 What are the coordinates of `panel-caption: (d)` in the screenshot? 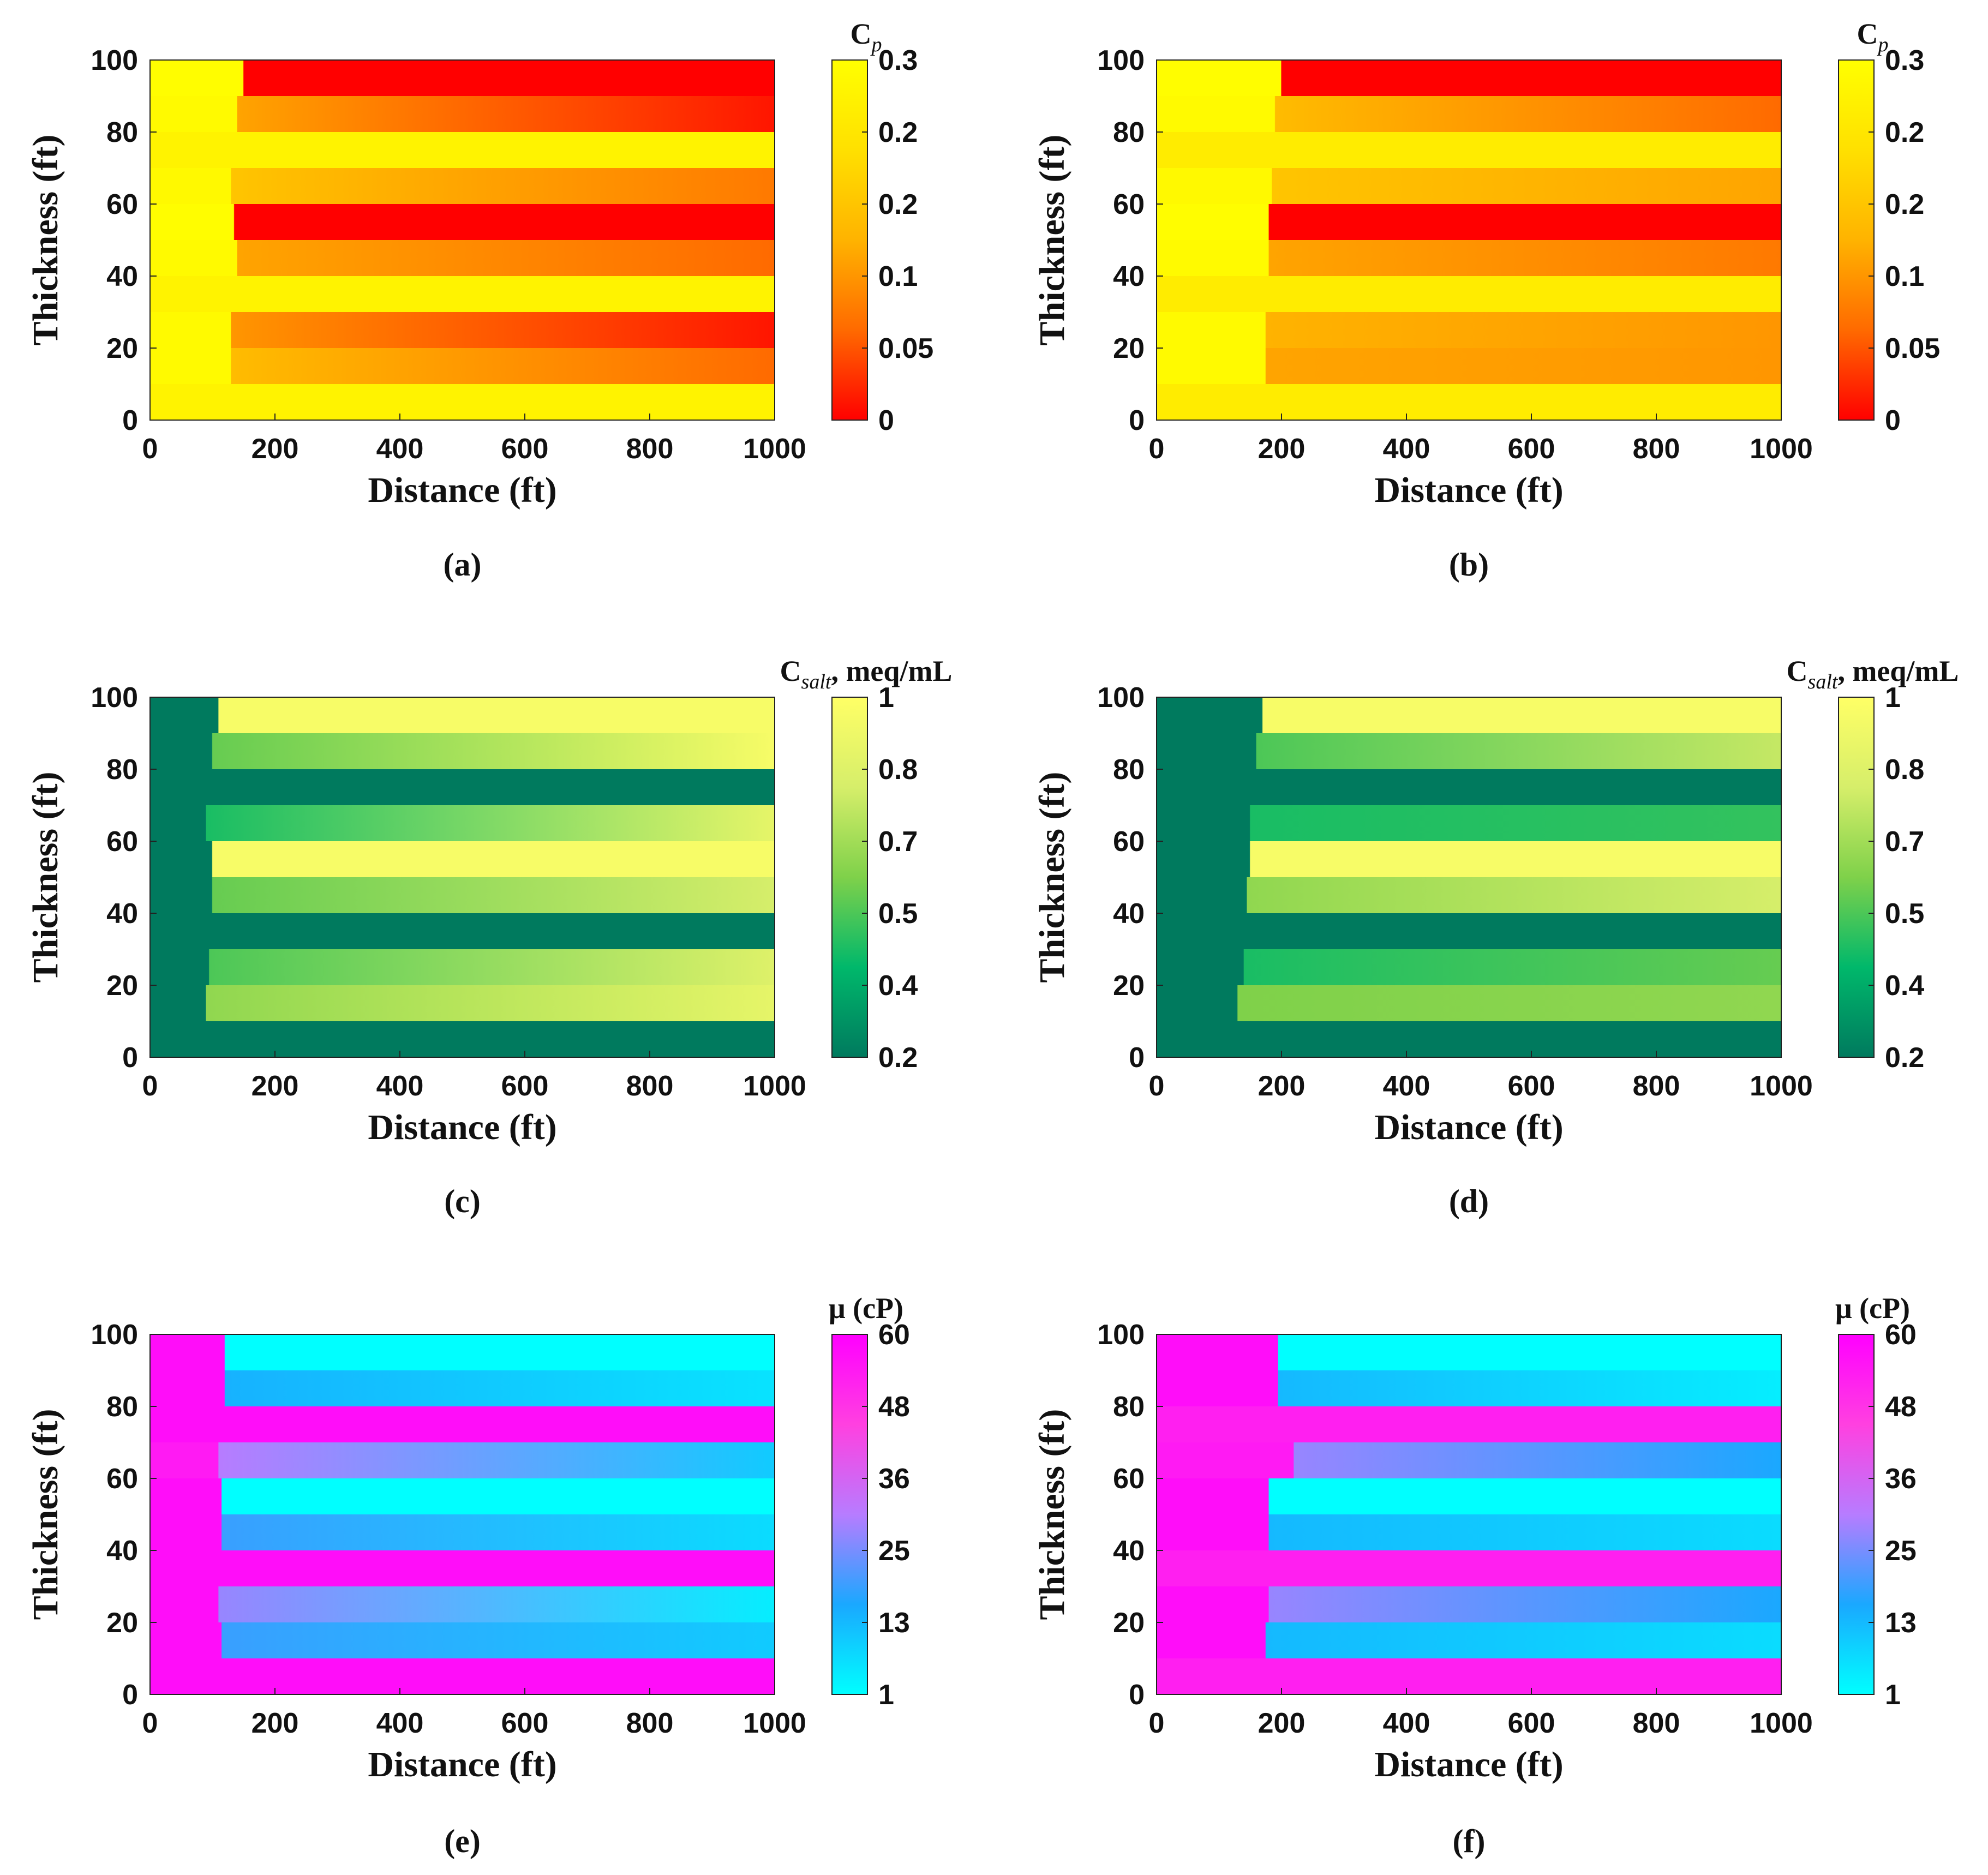 It's located at (1469, 1201).